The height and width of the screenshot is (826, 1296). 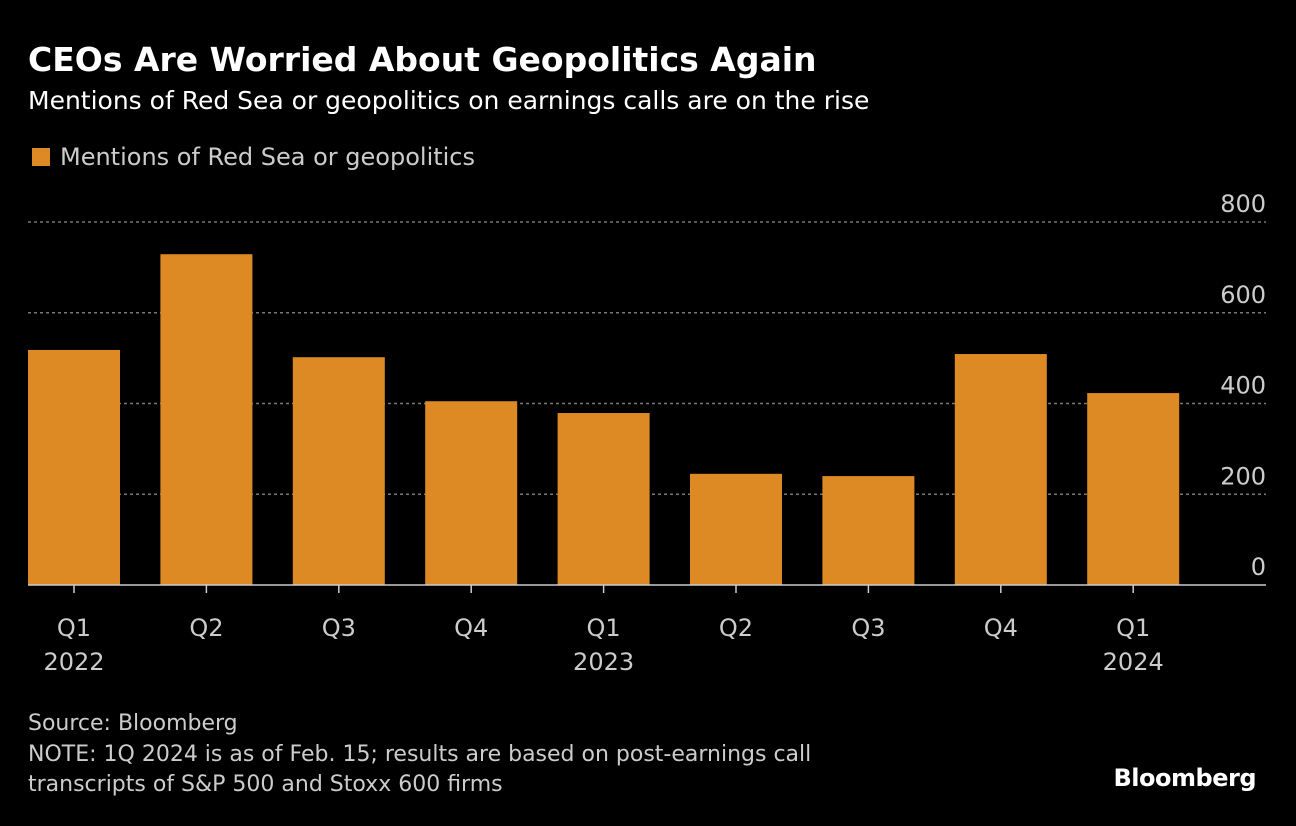 What do you see at coordinates (1185, 778) in the screenshot?
I see `bloomberg-logo: Bloomberg` at bounding box center [1185, 778].